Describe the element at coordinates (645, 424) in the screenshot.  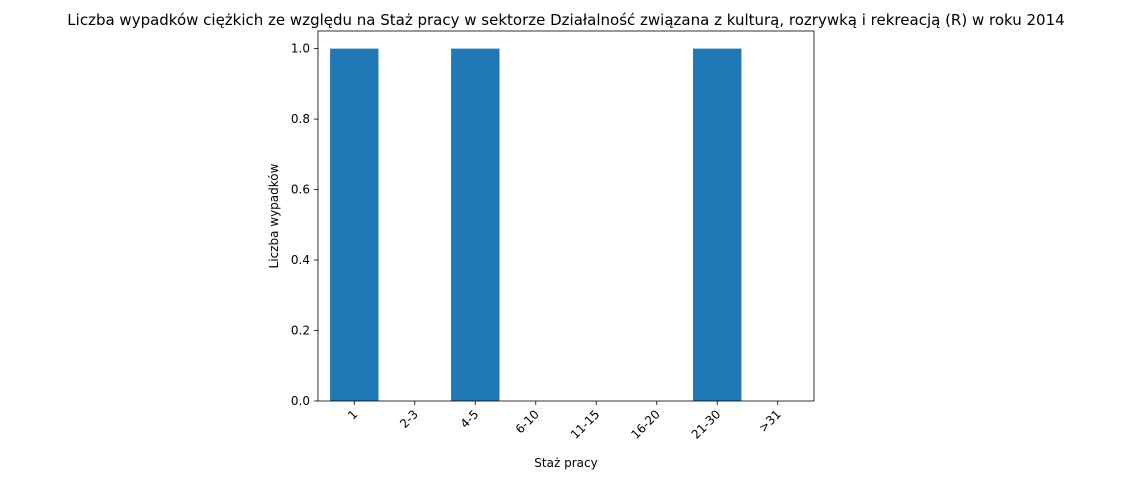
I see `x-tick-label: 16-20` at that location.